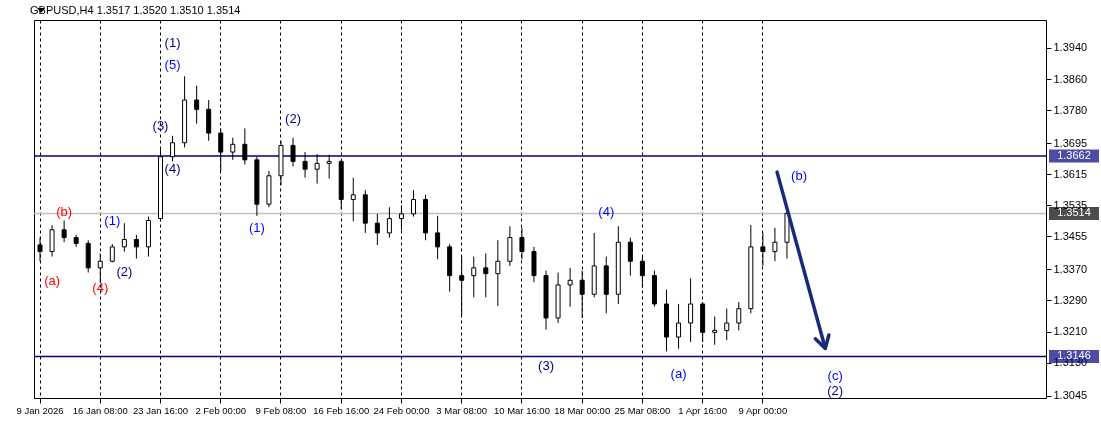 The width and height of the screenshot is (1101, 424). Describe the element at coordinates (1070, 173) in the screenshot. I see `y-tick-label: 1.3615` at that location.